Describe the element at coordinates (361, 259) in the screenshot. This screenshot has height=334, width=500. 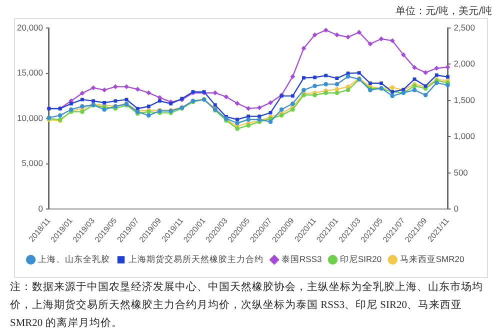
I see `legend-label: 印尼SIR20` at that location.